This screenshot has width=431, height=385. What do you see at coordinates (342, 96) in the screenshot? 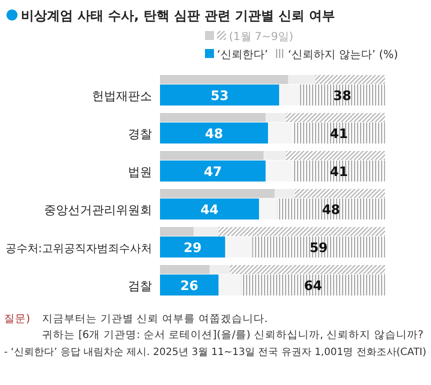
I see `data-label: 38` at bounding box center [342, 96].